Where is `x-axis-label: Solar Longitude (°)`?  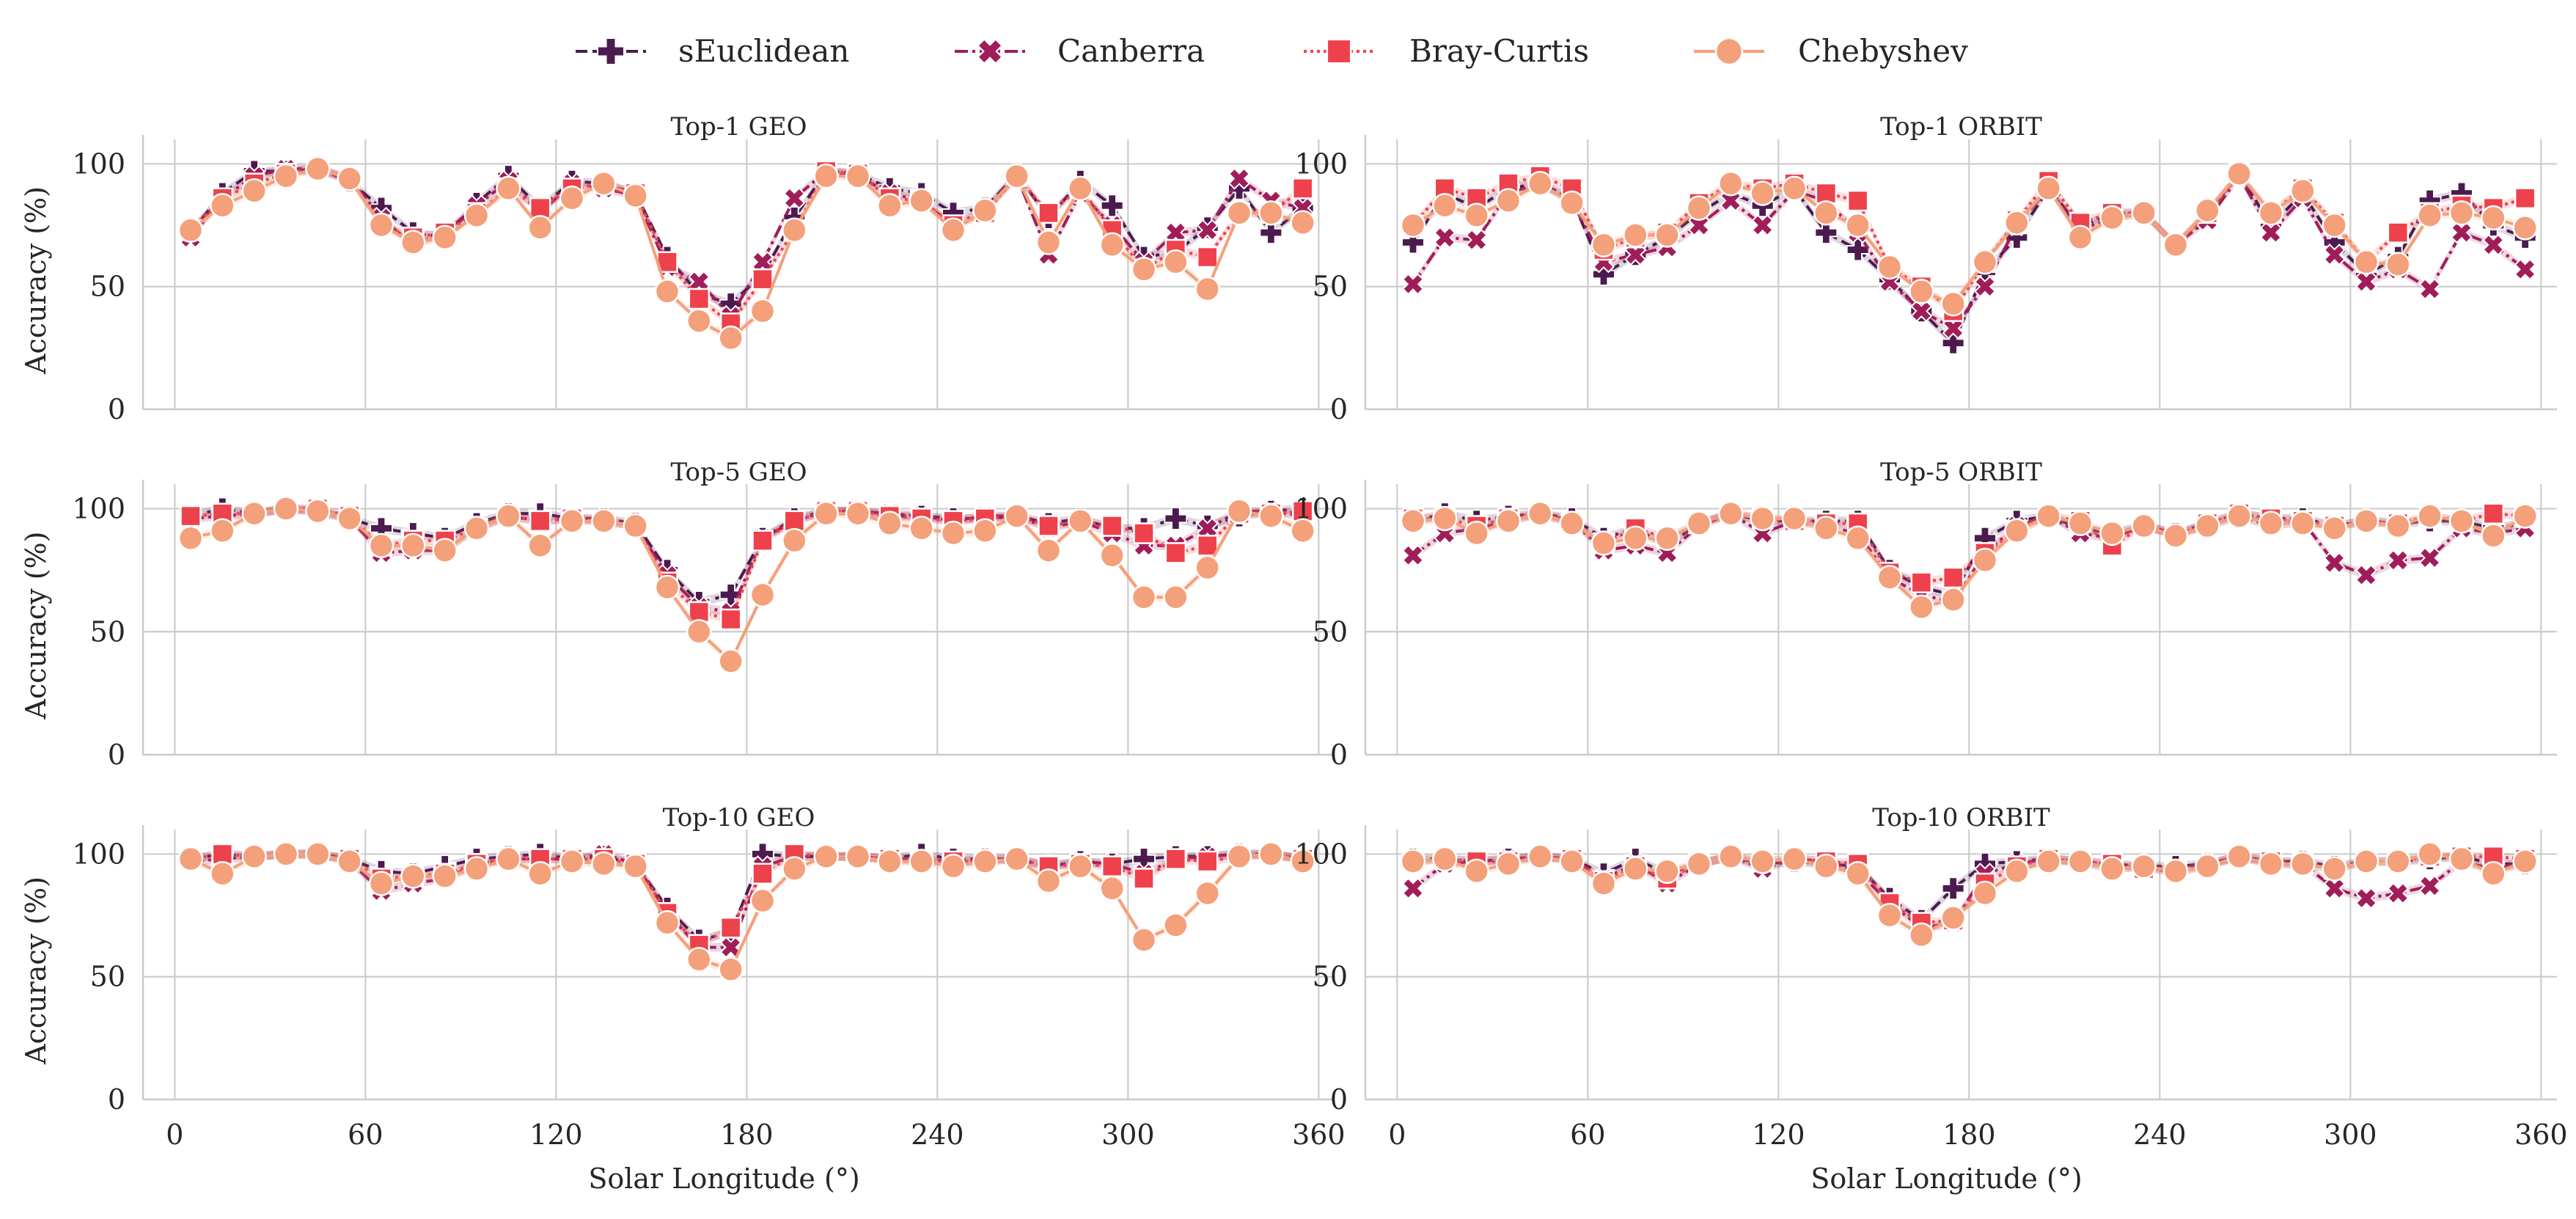 x-axis-label: Solar Longitude (°) is located at coordinates (724, 1179).